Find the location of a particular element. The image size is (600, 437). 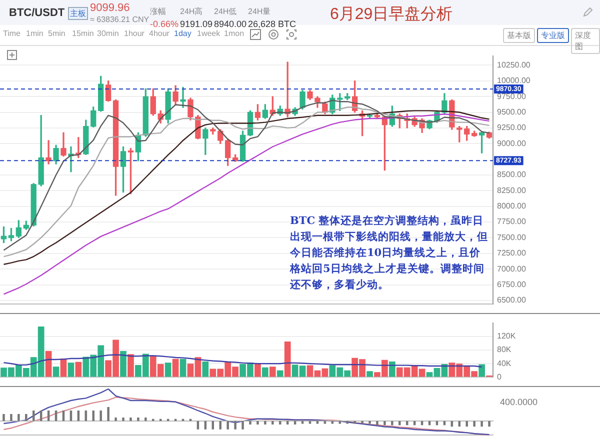

text: 8940.00 is located at coordinates (230, 24).